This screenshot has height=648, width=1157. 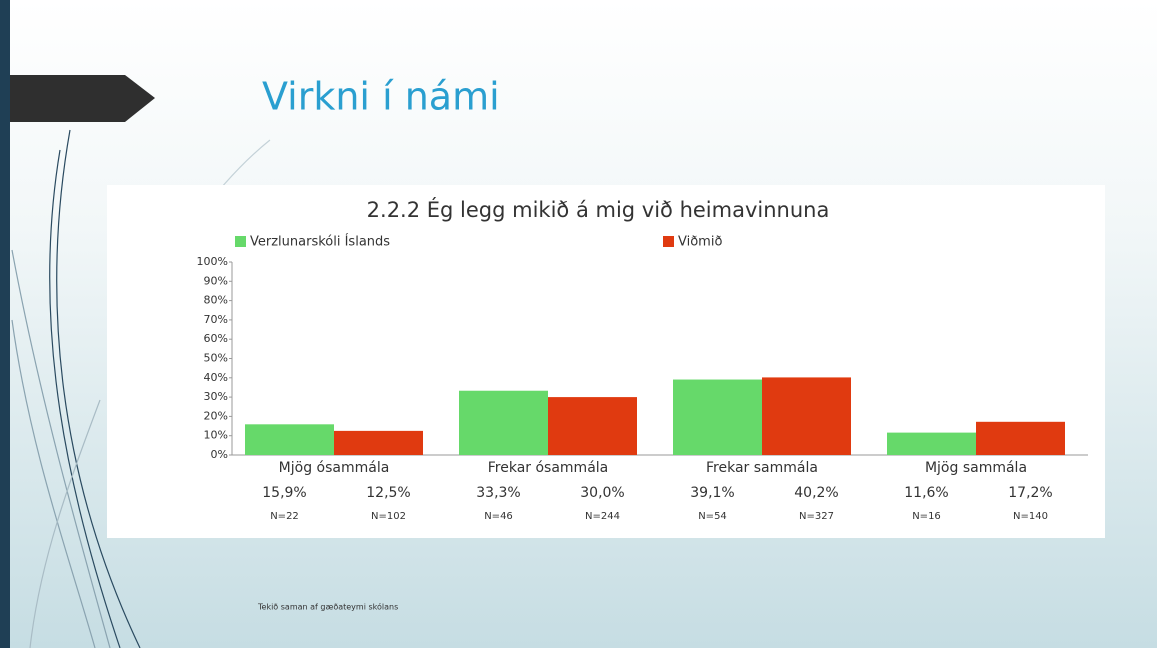 What do you see at coordinates (388, 516) in the screenshot?
I see `n-label: N=102` at bounding box center [388, 516].